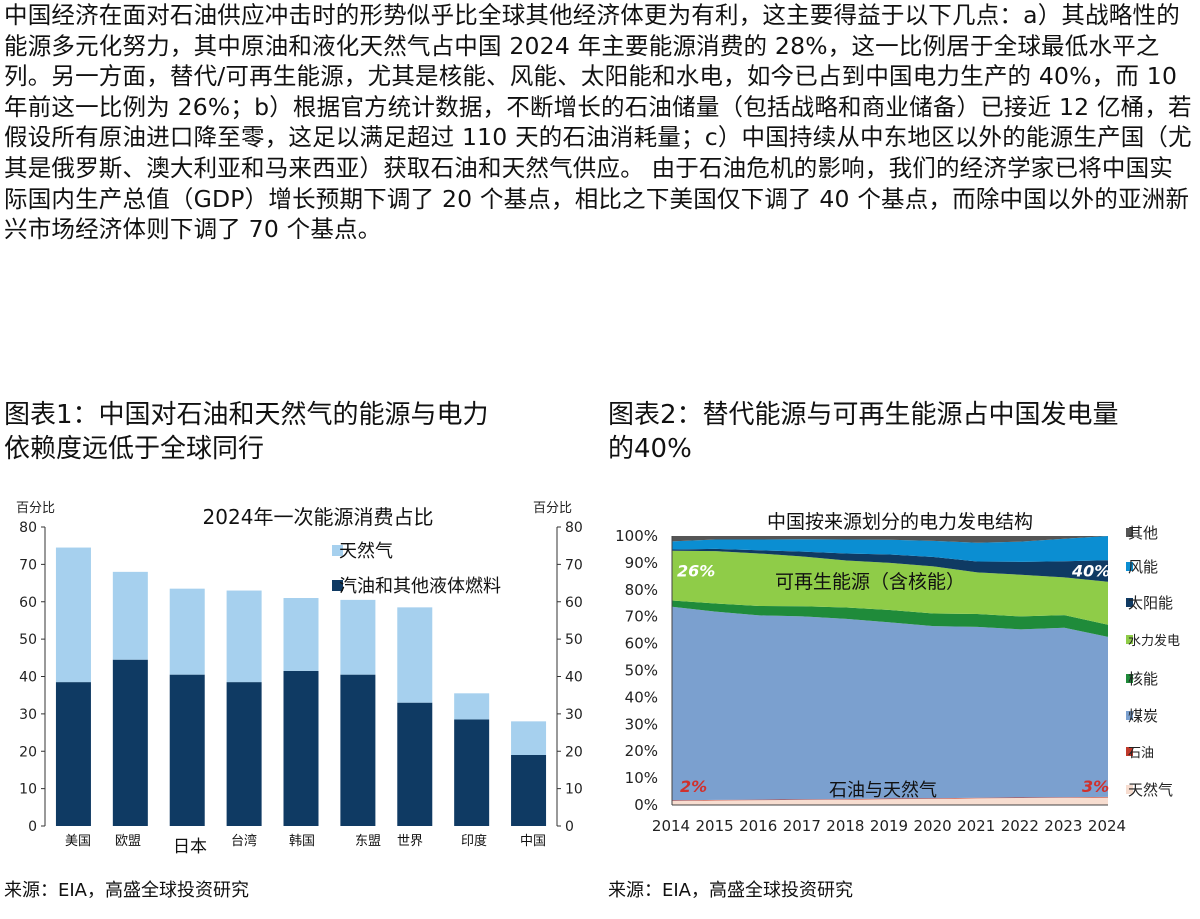 The height and width of the screenshot is (919, 1200). What do you see at coordinates (693, 786) in the screenshot?
I see `chart2-annotation-2pct: 2%` at bounding box center [693, 786].